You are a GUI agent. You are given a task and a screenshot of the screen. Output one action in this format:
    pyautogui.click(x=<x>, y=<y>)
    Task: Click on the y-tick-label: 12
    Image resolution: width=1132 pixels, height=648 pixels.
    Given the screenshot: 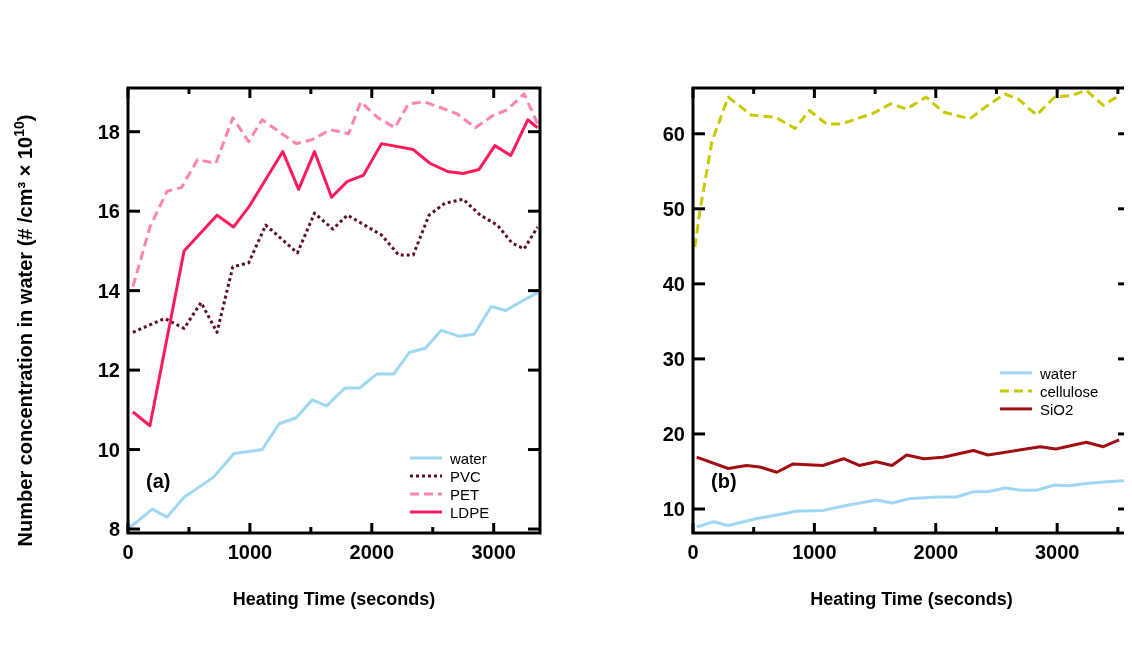 What is the action you would take?
    pyautogui.click(x=108, y=370)
    